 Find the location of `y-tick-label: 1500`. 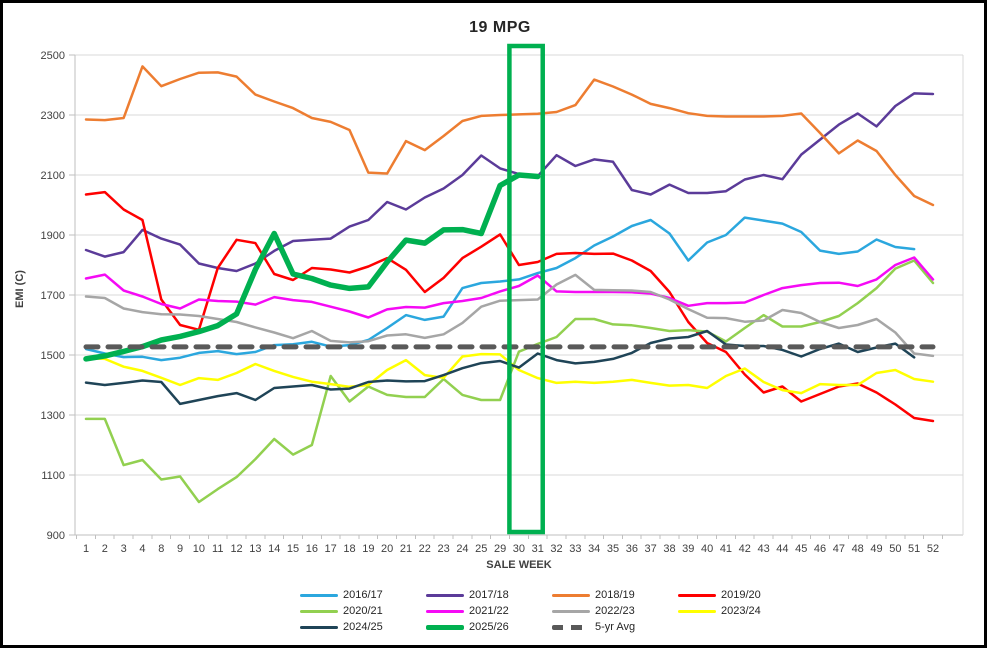

y-tick-label: 1500 is located at coordinates (53, 356).